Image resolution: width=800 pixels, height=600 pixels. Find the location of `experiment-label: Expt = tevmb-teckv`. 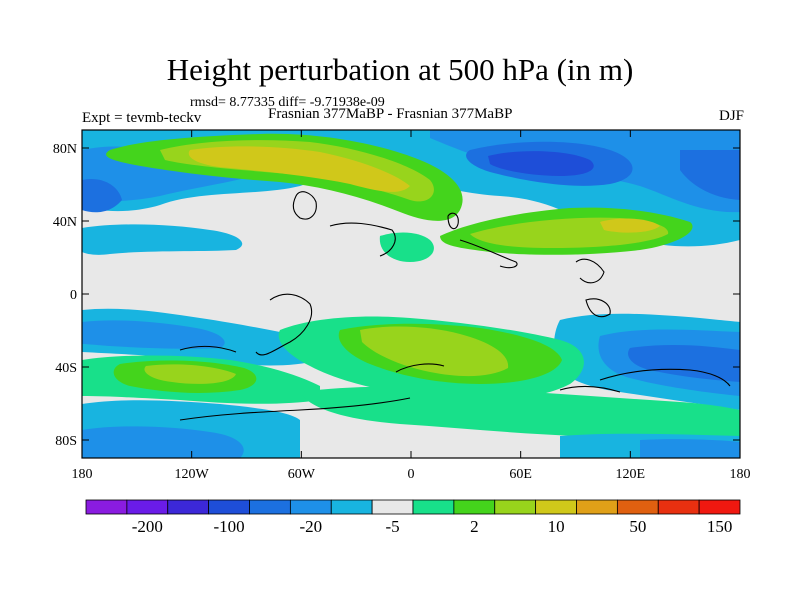

experiment-label: Expt = tevmb-teckv is located at coordinates (142, 118).